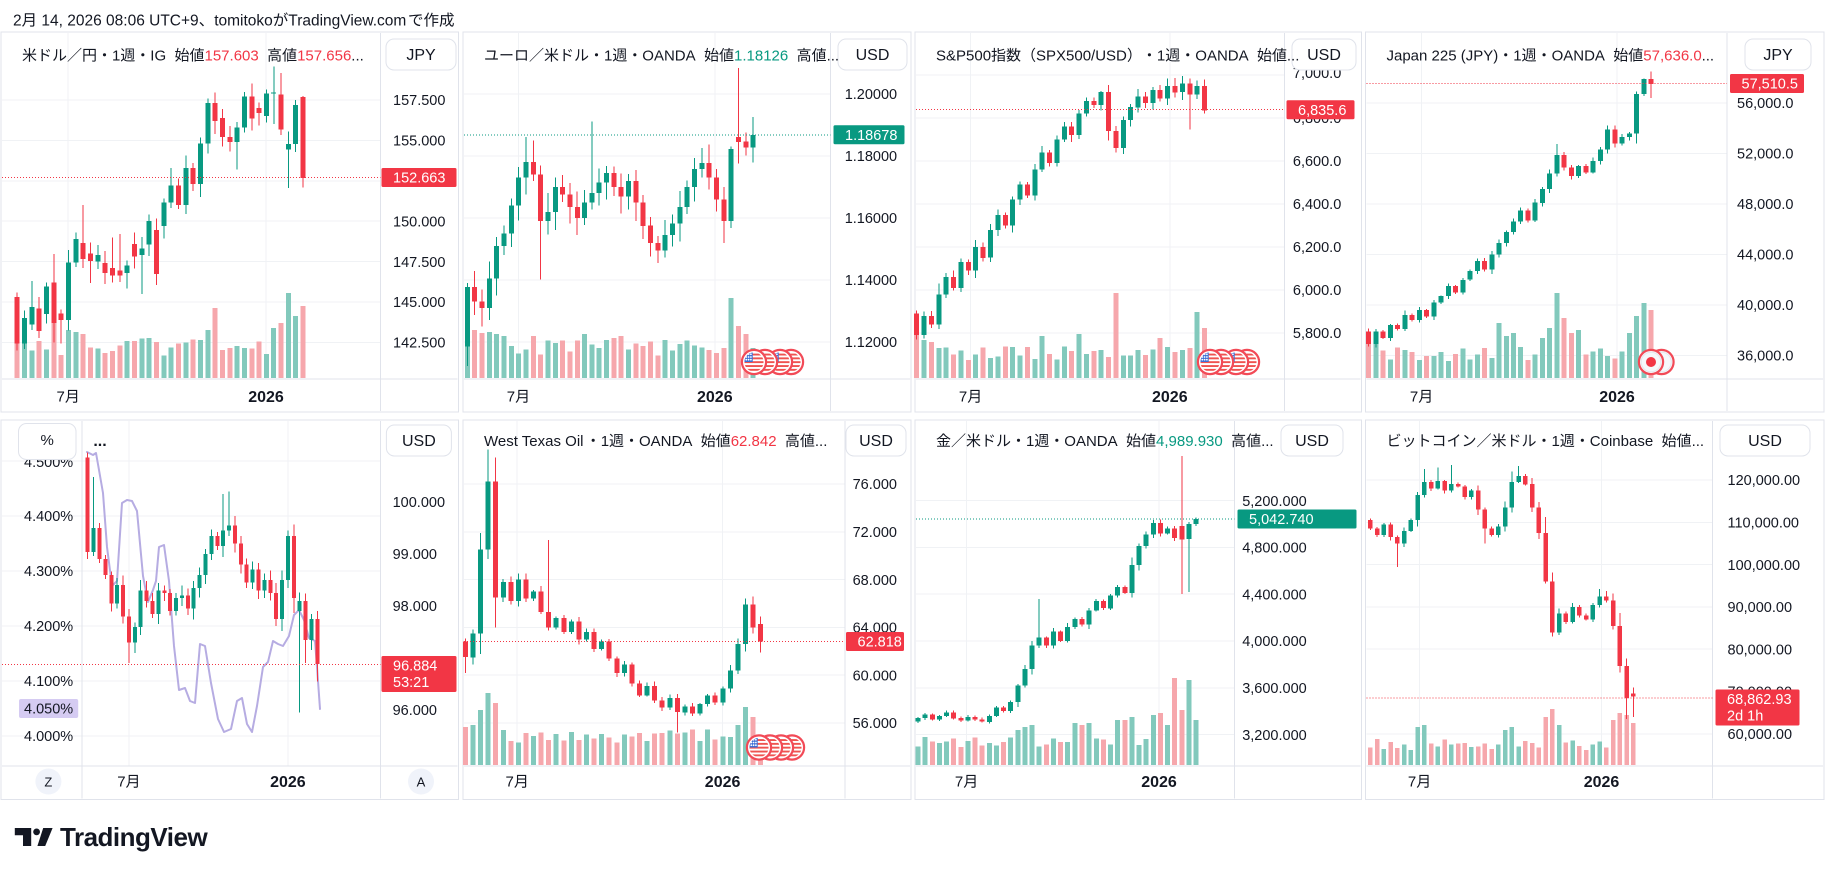 Image resolution: width=1825 pixels, height=875 pixels. Describe the element at coordinates (1770, 85) in the screenshot. I see `svg-text: 57,510.5` at that location.